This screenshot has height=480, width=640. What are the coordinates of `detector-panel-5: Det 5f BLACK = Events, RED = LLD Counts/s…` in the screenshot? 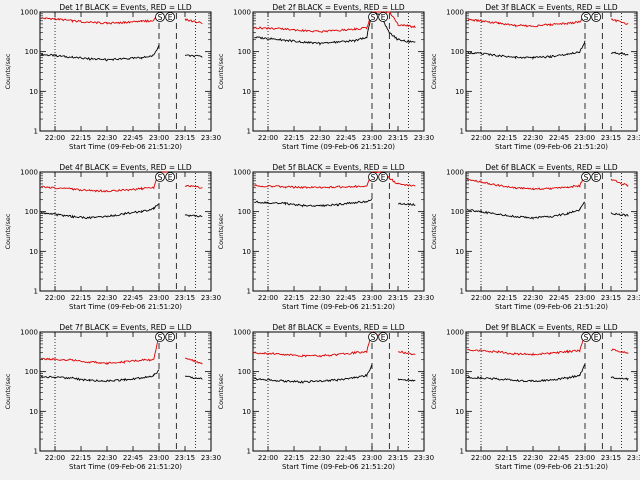 It's located at (325, 237).